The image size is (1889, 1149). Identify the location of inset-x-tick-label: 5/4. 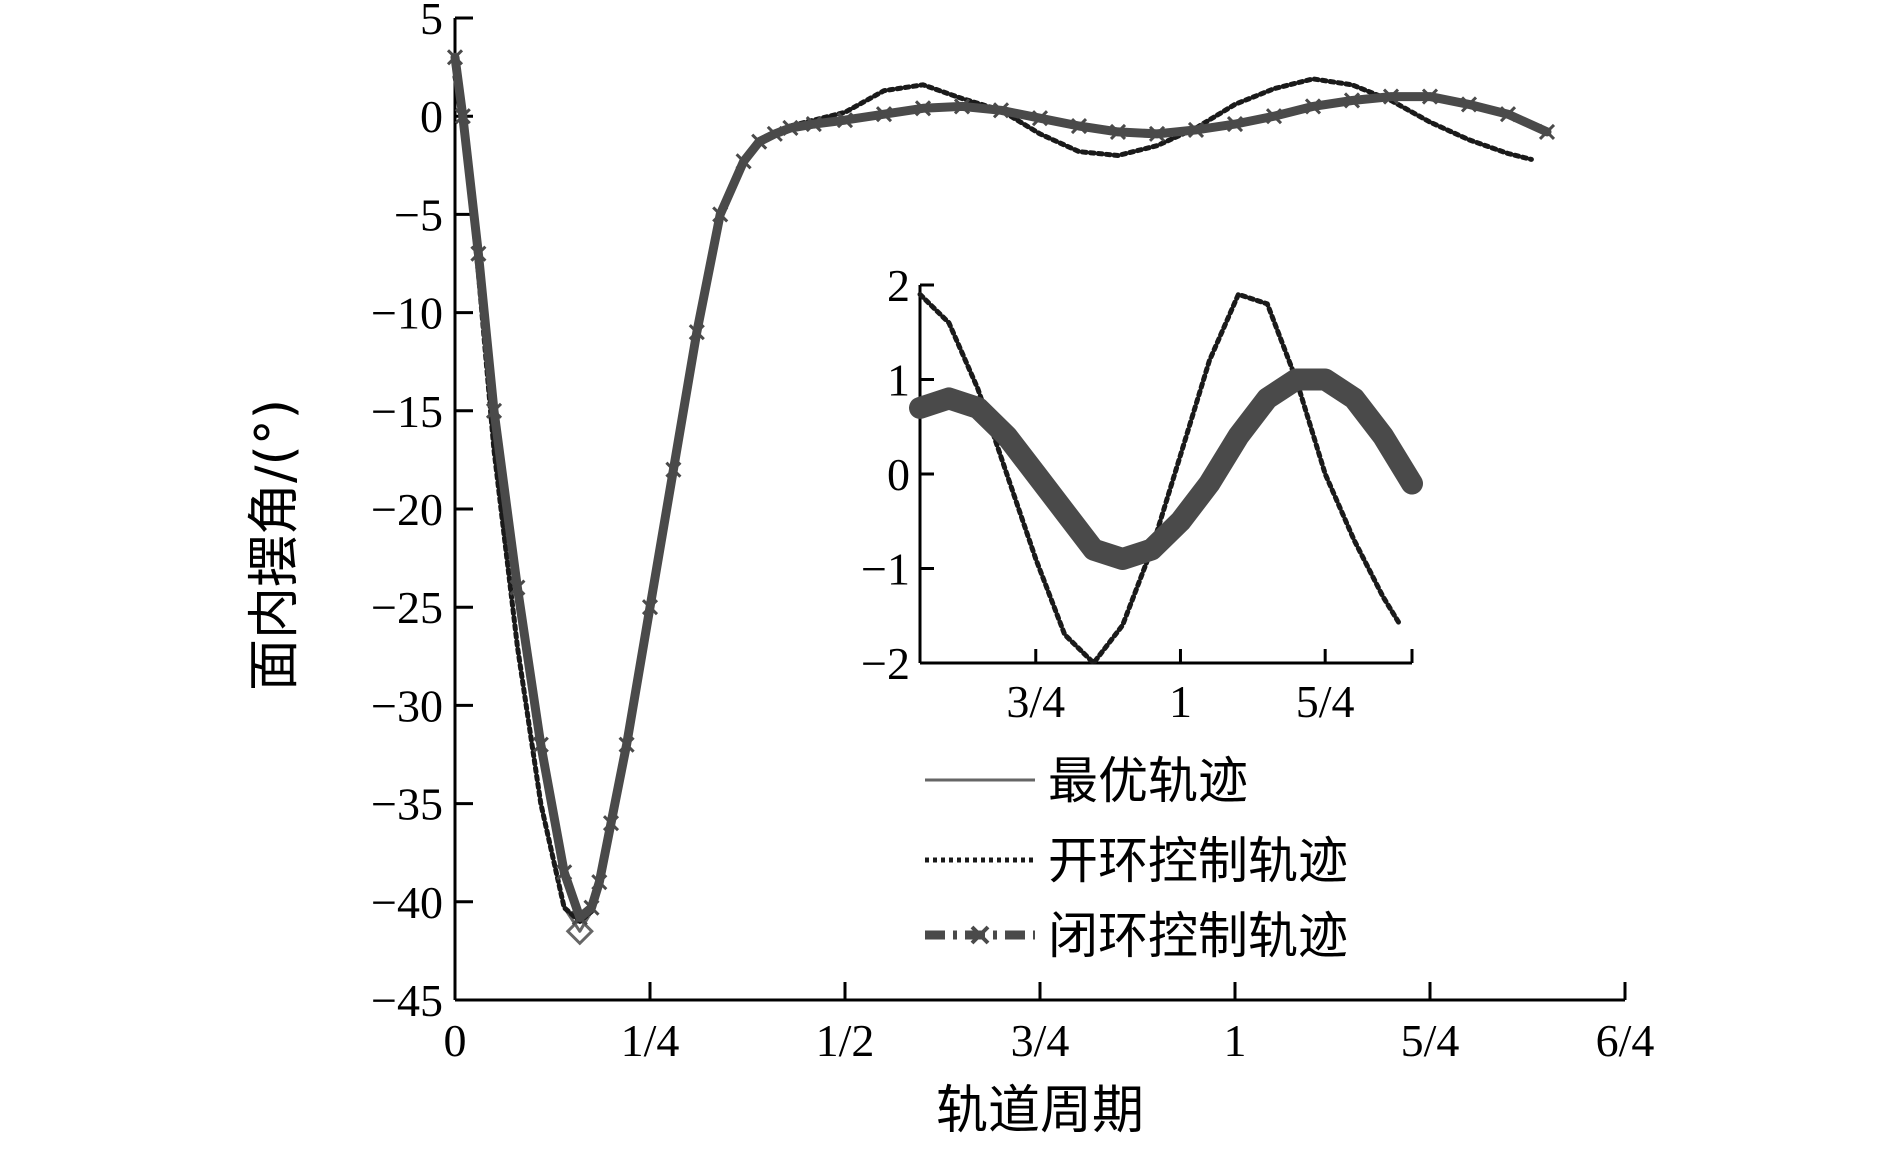
(1325, 701).